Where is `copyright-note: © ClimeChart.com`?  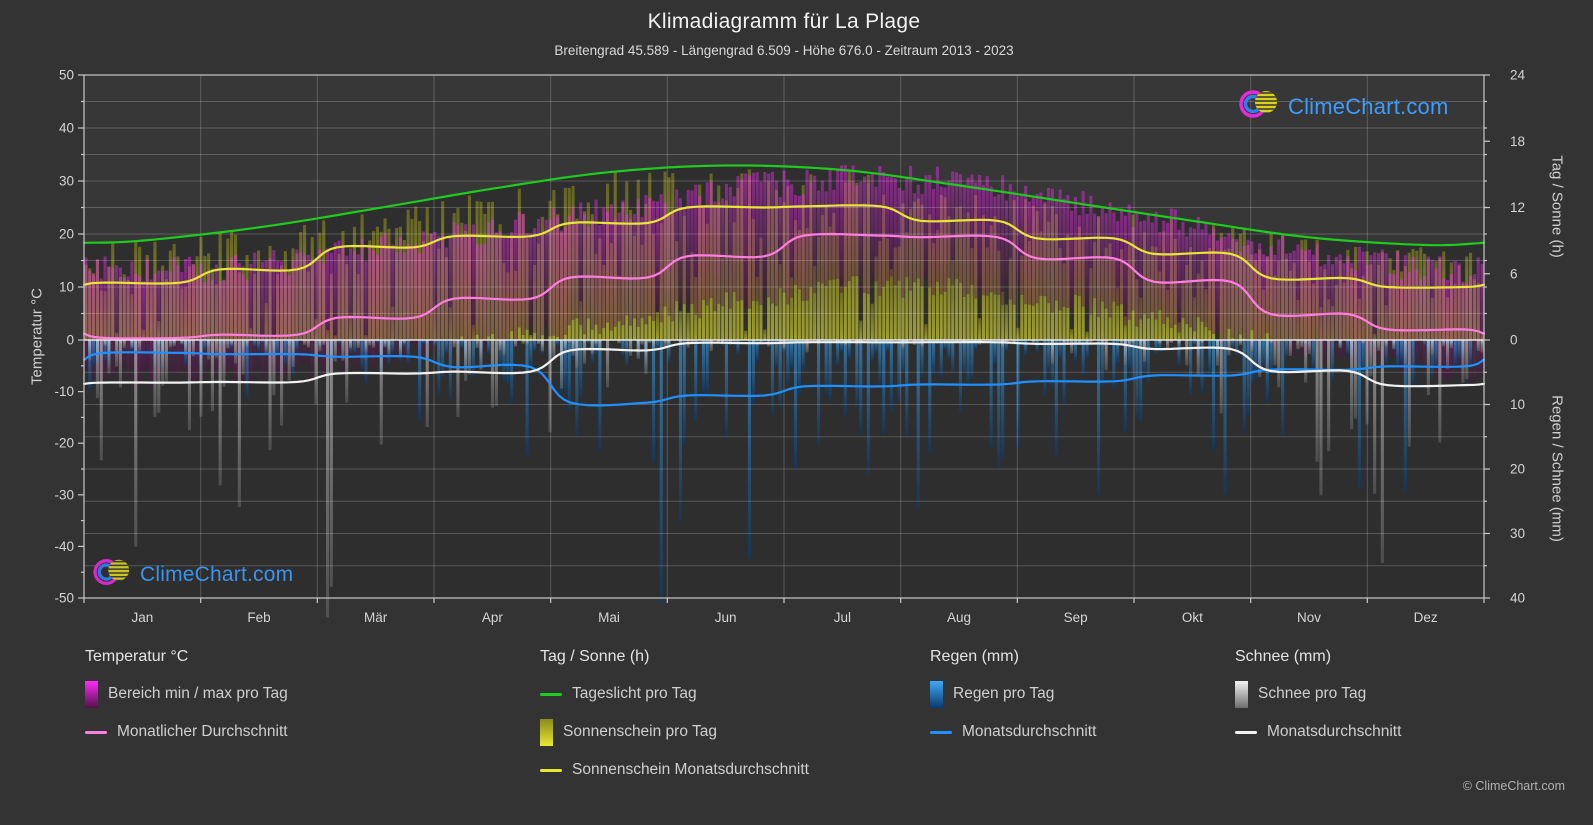 copyright-note: © ClimeChart.com is located at coordinates (1513, 786).